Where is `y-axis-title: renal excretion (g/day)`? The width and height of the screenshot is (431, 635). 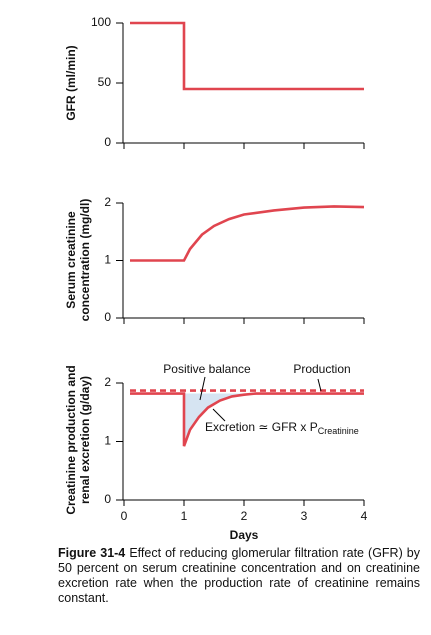 y-axis-title: renal excretion (g/day) is located at coordinates (85, 440).